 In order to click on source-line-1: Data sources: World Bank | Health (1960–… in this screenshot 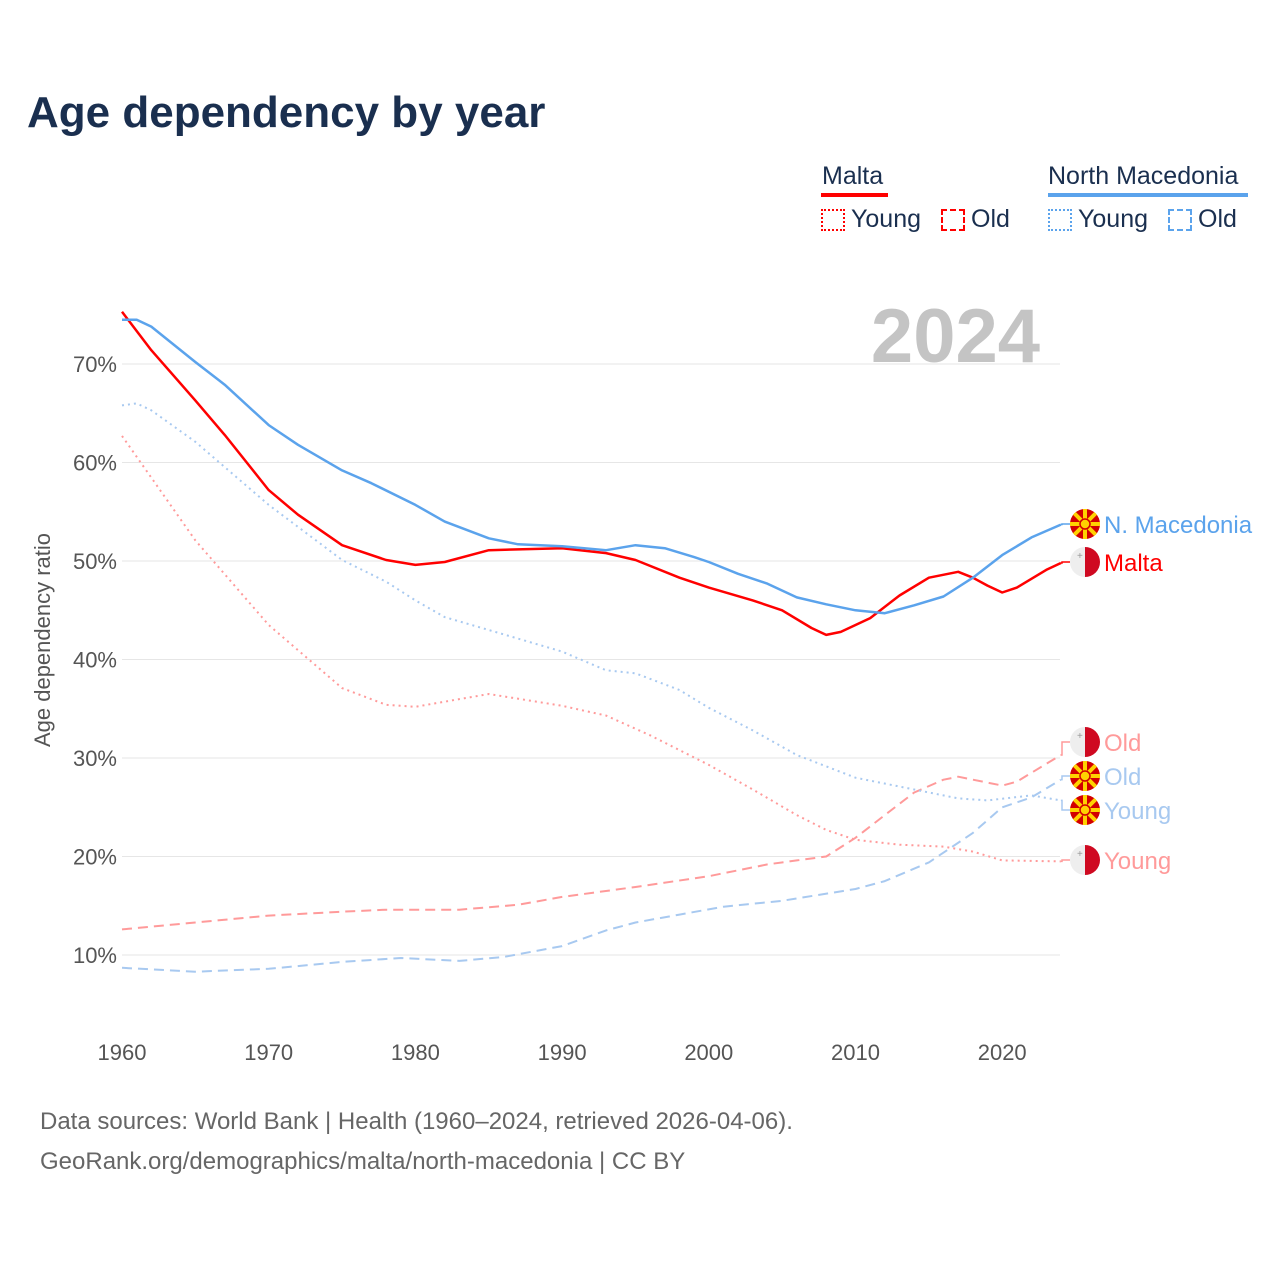, I will do `click(416, 1121)`.